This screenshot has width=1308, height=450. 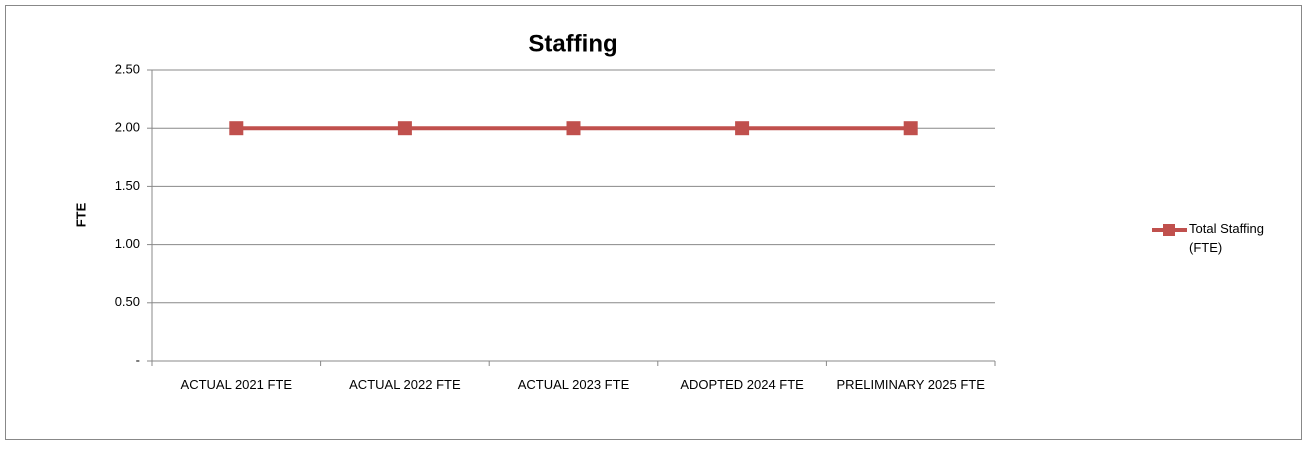 I want to click on x-tick-label: ACTUAL 2021 FTE, so click(x=237, y=384).